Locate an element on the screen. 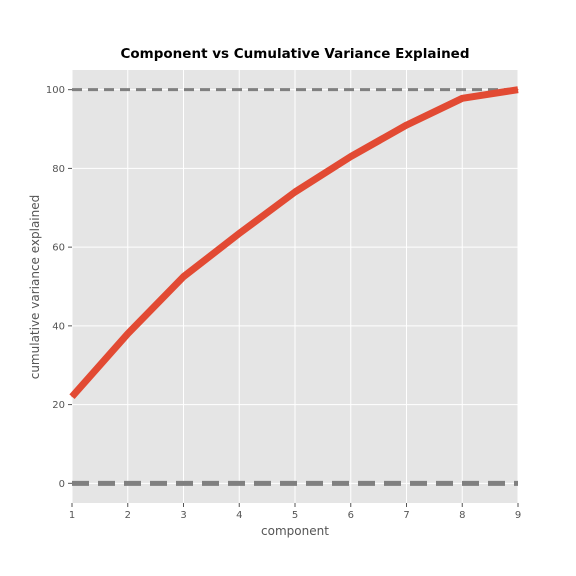 The width and height of the screenshot is (576, 576). x-tick-label-5: 6 is located at coordinates (351, 515).